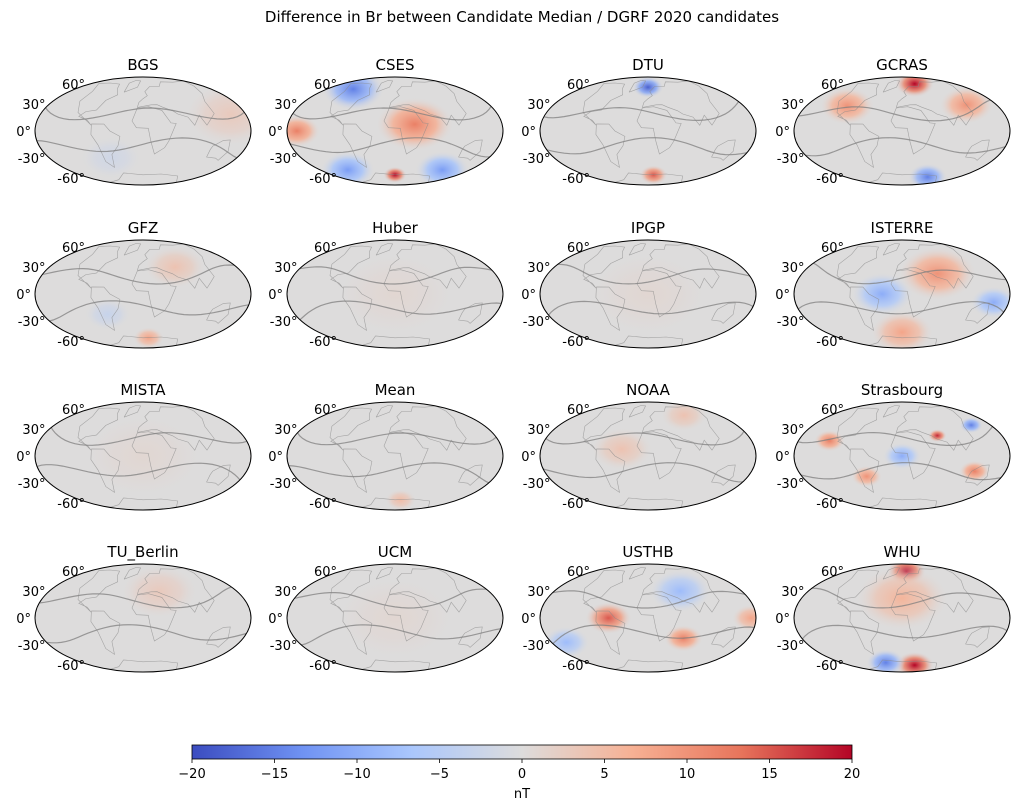 This screenshot has width=1020, height=811. What do you see at coordinates (604, 774) in the screenshot?
I see `colorbar-tick-label: 5` at bounding box center [604, 774].